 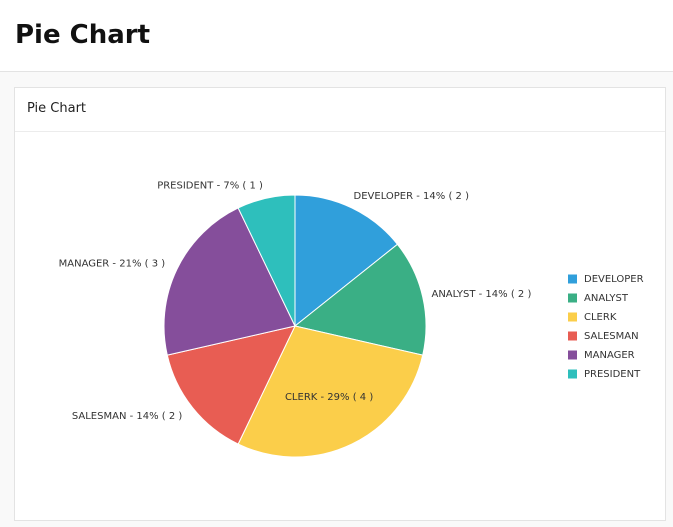 What do you see at coordinates (329, 397) in the screenshot?
I see `slice-label: CLERK - 29% ( 4 )` at bounding box center [329, 397].